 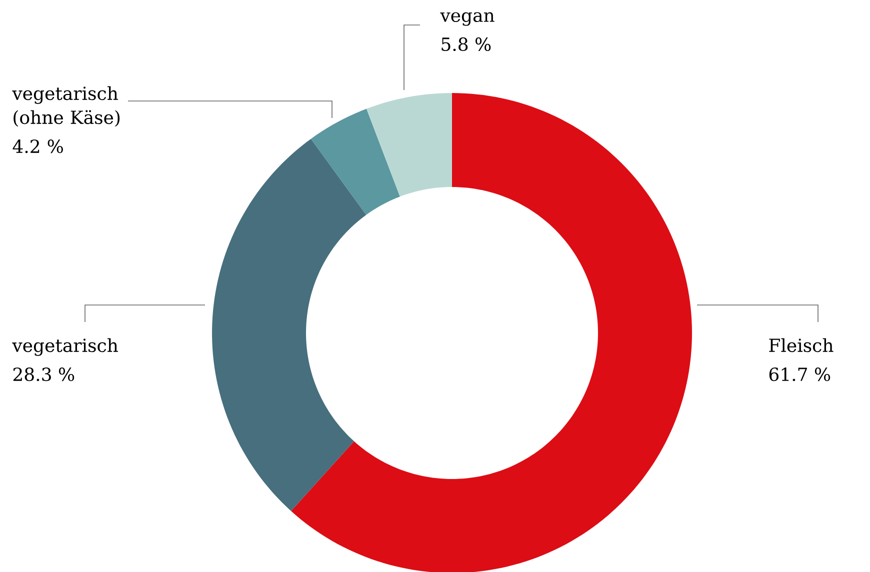 I want to click on slice-label: vegetarisch (ohne Käse), so click(x=66, y=106).